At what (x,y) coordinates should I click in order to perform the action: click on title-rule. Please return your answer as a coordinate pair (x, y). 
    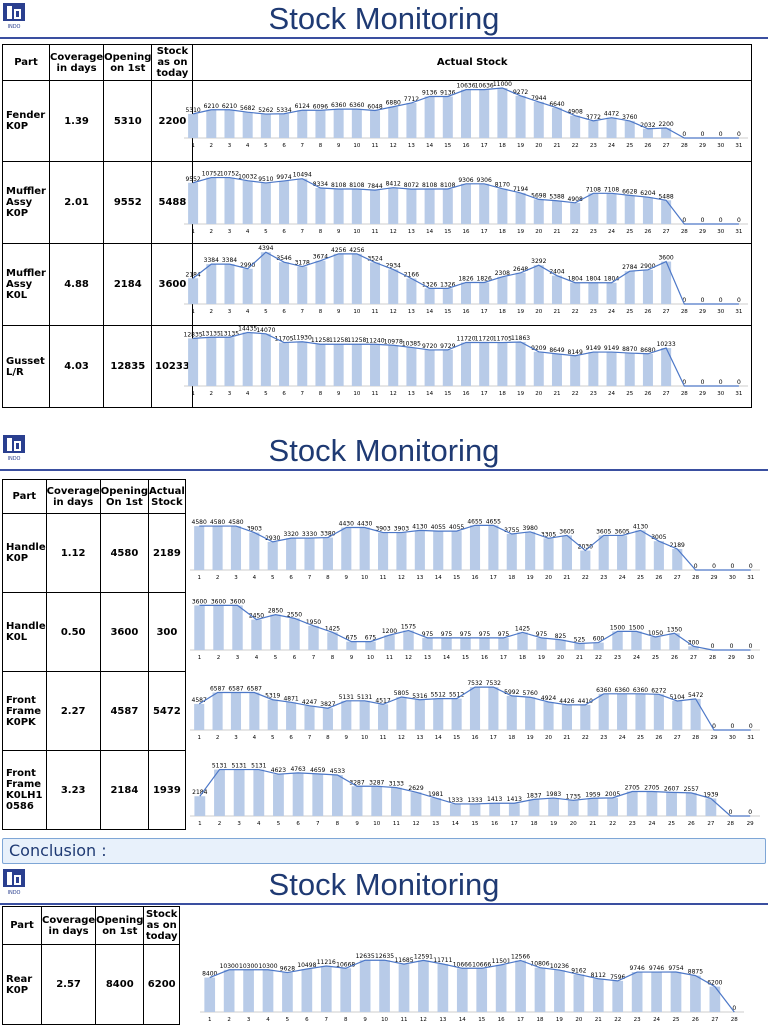
    Looking at the image, I should click on (384, 38).